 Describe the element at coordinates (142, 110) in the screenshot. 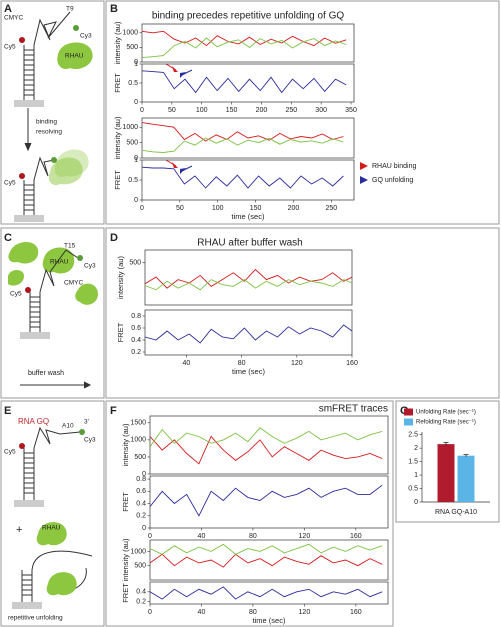

I see `x-tick-label: 0` at that location.